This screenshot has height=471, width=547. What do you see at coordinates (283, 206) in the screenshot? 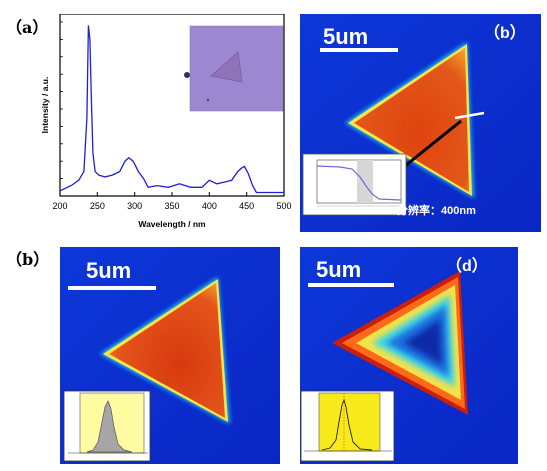
I see `x-tick-label: 500` at bounding box center [283, 206].